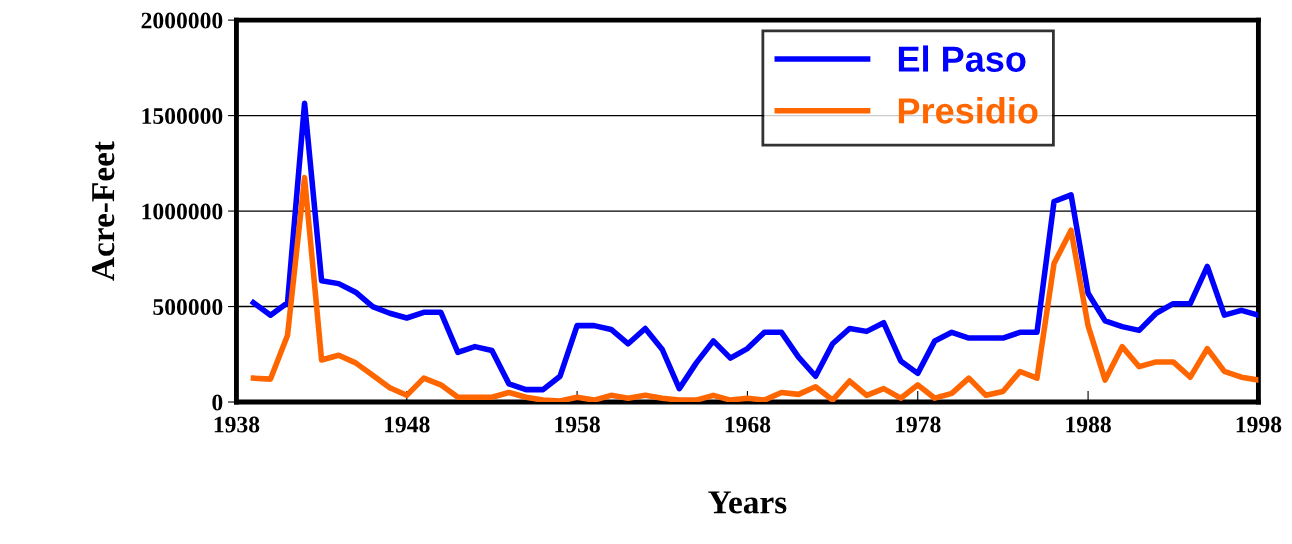 This screenshot has height=544, width=1292. Describe the element at coordinates (748, 424) in the screenshot. I see `x-tick-label: 1968` at that location.